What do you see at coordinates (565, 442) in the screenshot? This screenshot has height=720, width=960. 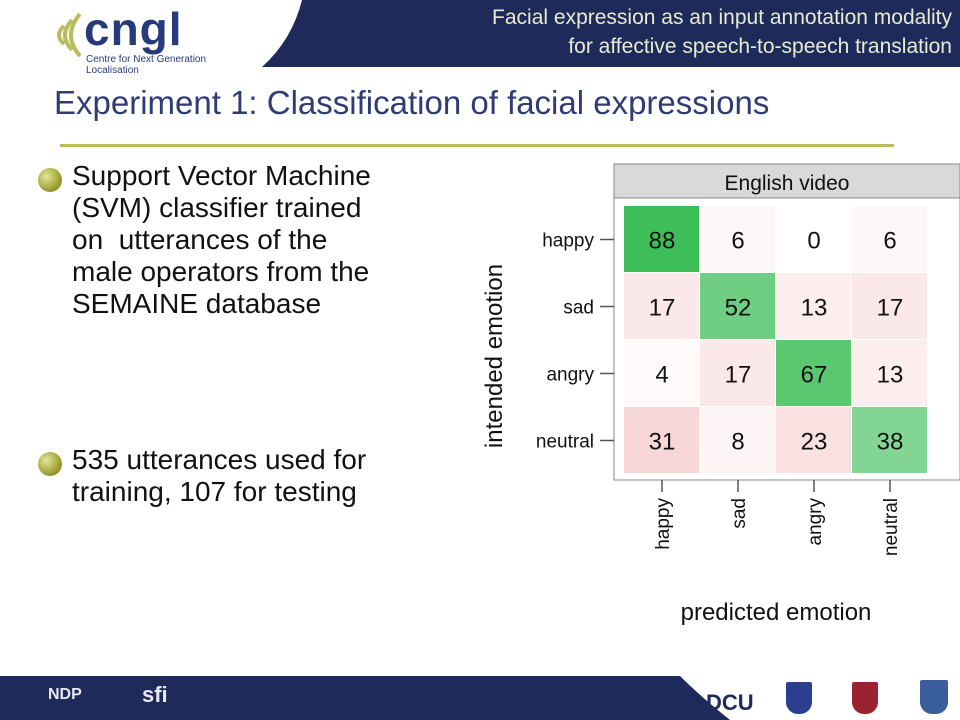 I see `y-tick-label: neutral` at bounding box center [565, 442].